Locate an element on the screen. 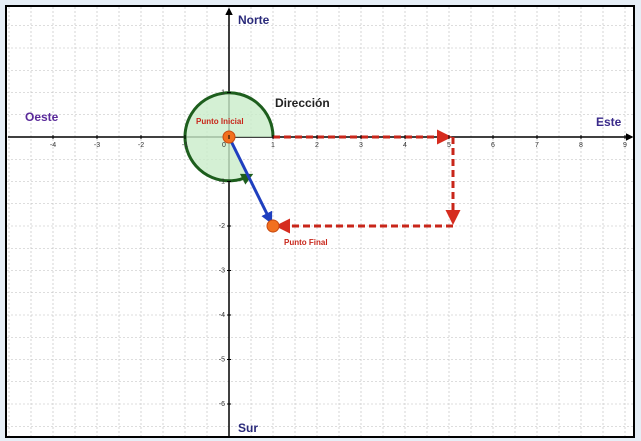 This screenshot has height=441, width=641. direction-arc is located at coordinates (229, 138).